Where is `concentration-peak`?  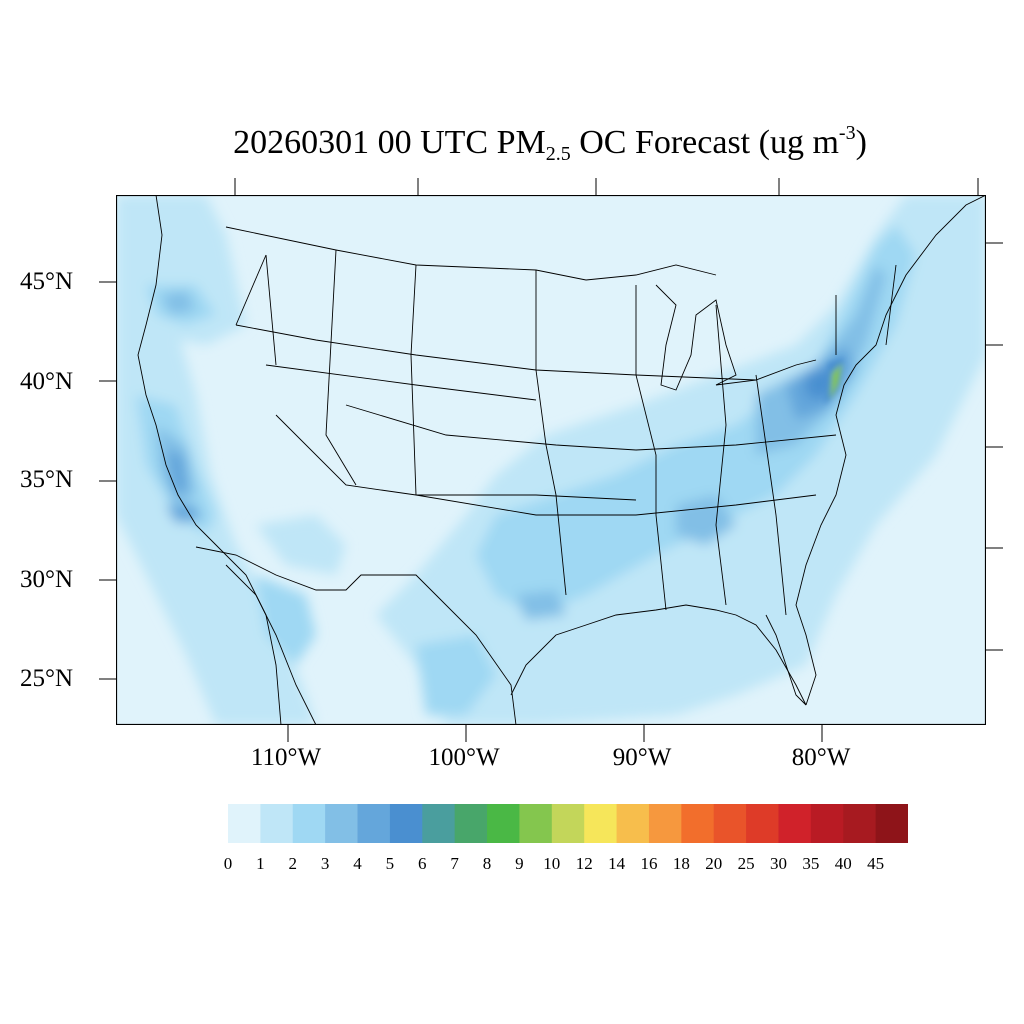
concentration-peak is located at coordinates (834, 381).